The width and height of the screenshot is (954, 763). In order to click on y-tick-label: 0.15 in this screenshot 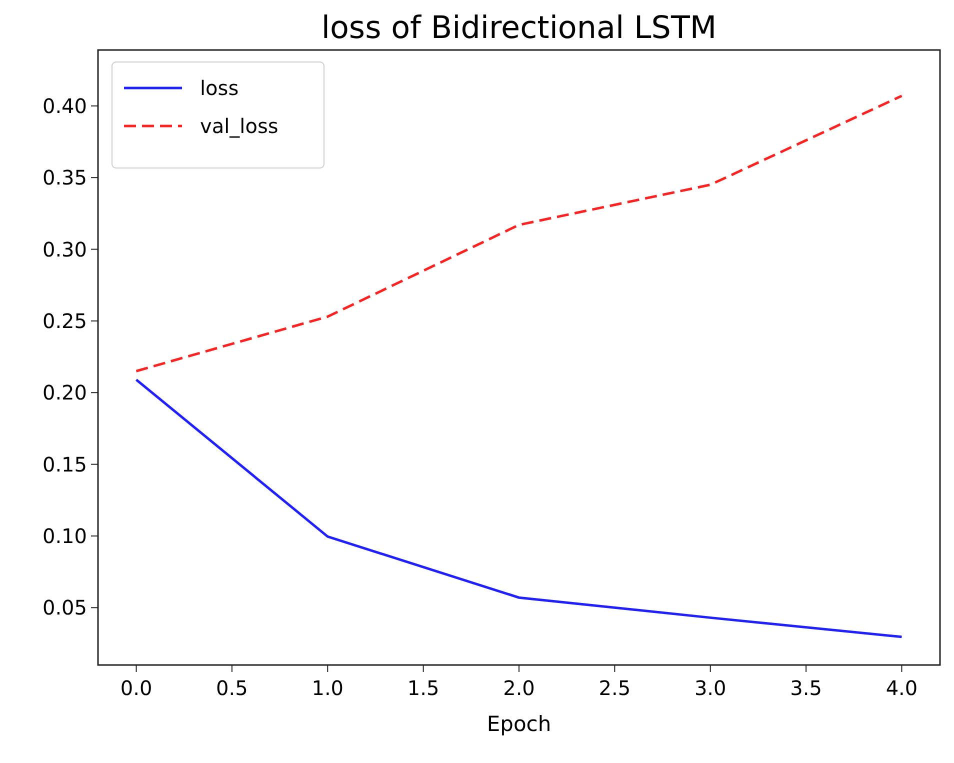, I will do `click(64, 464)`.